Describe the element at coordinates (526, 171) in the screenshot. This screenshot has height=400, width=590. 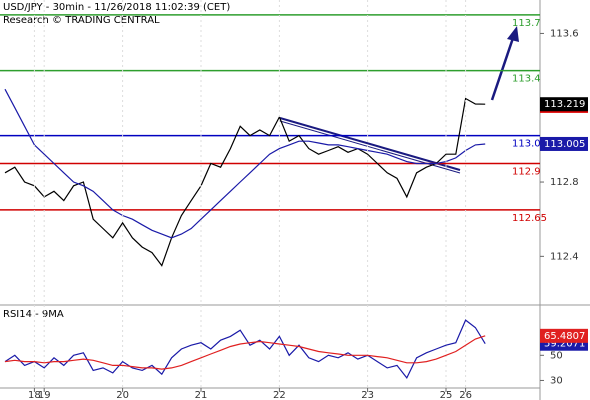
I see `level-label: 112.9` at that location.